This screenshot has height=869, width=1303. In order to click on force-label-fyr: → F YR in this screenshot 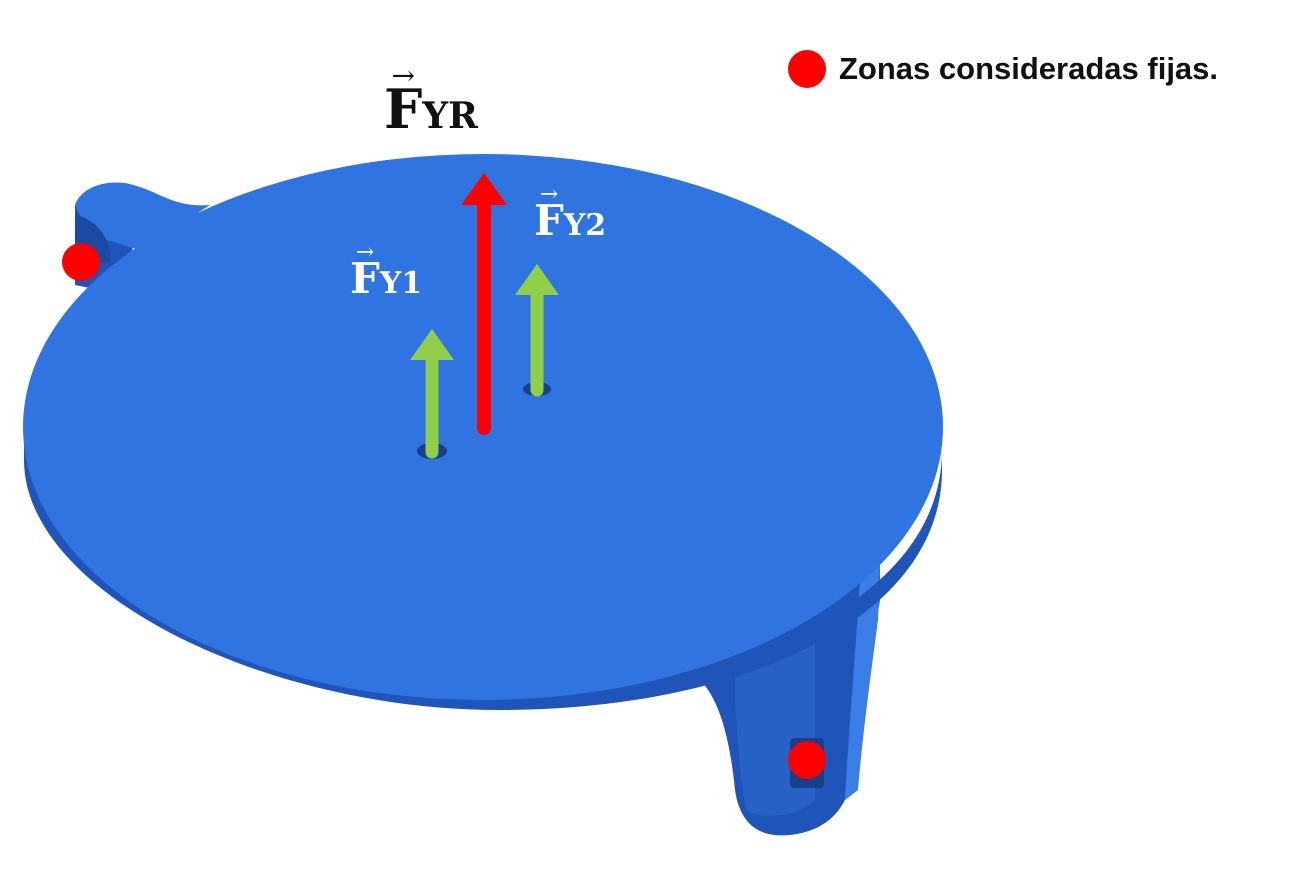, I will do `click(431, 100)`.